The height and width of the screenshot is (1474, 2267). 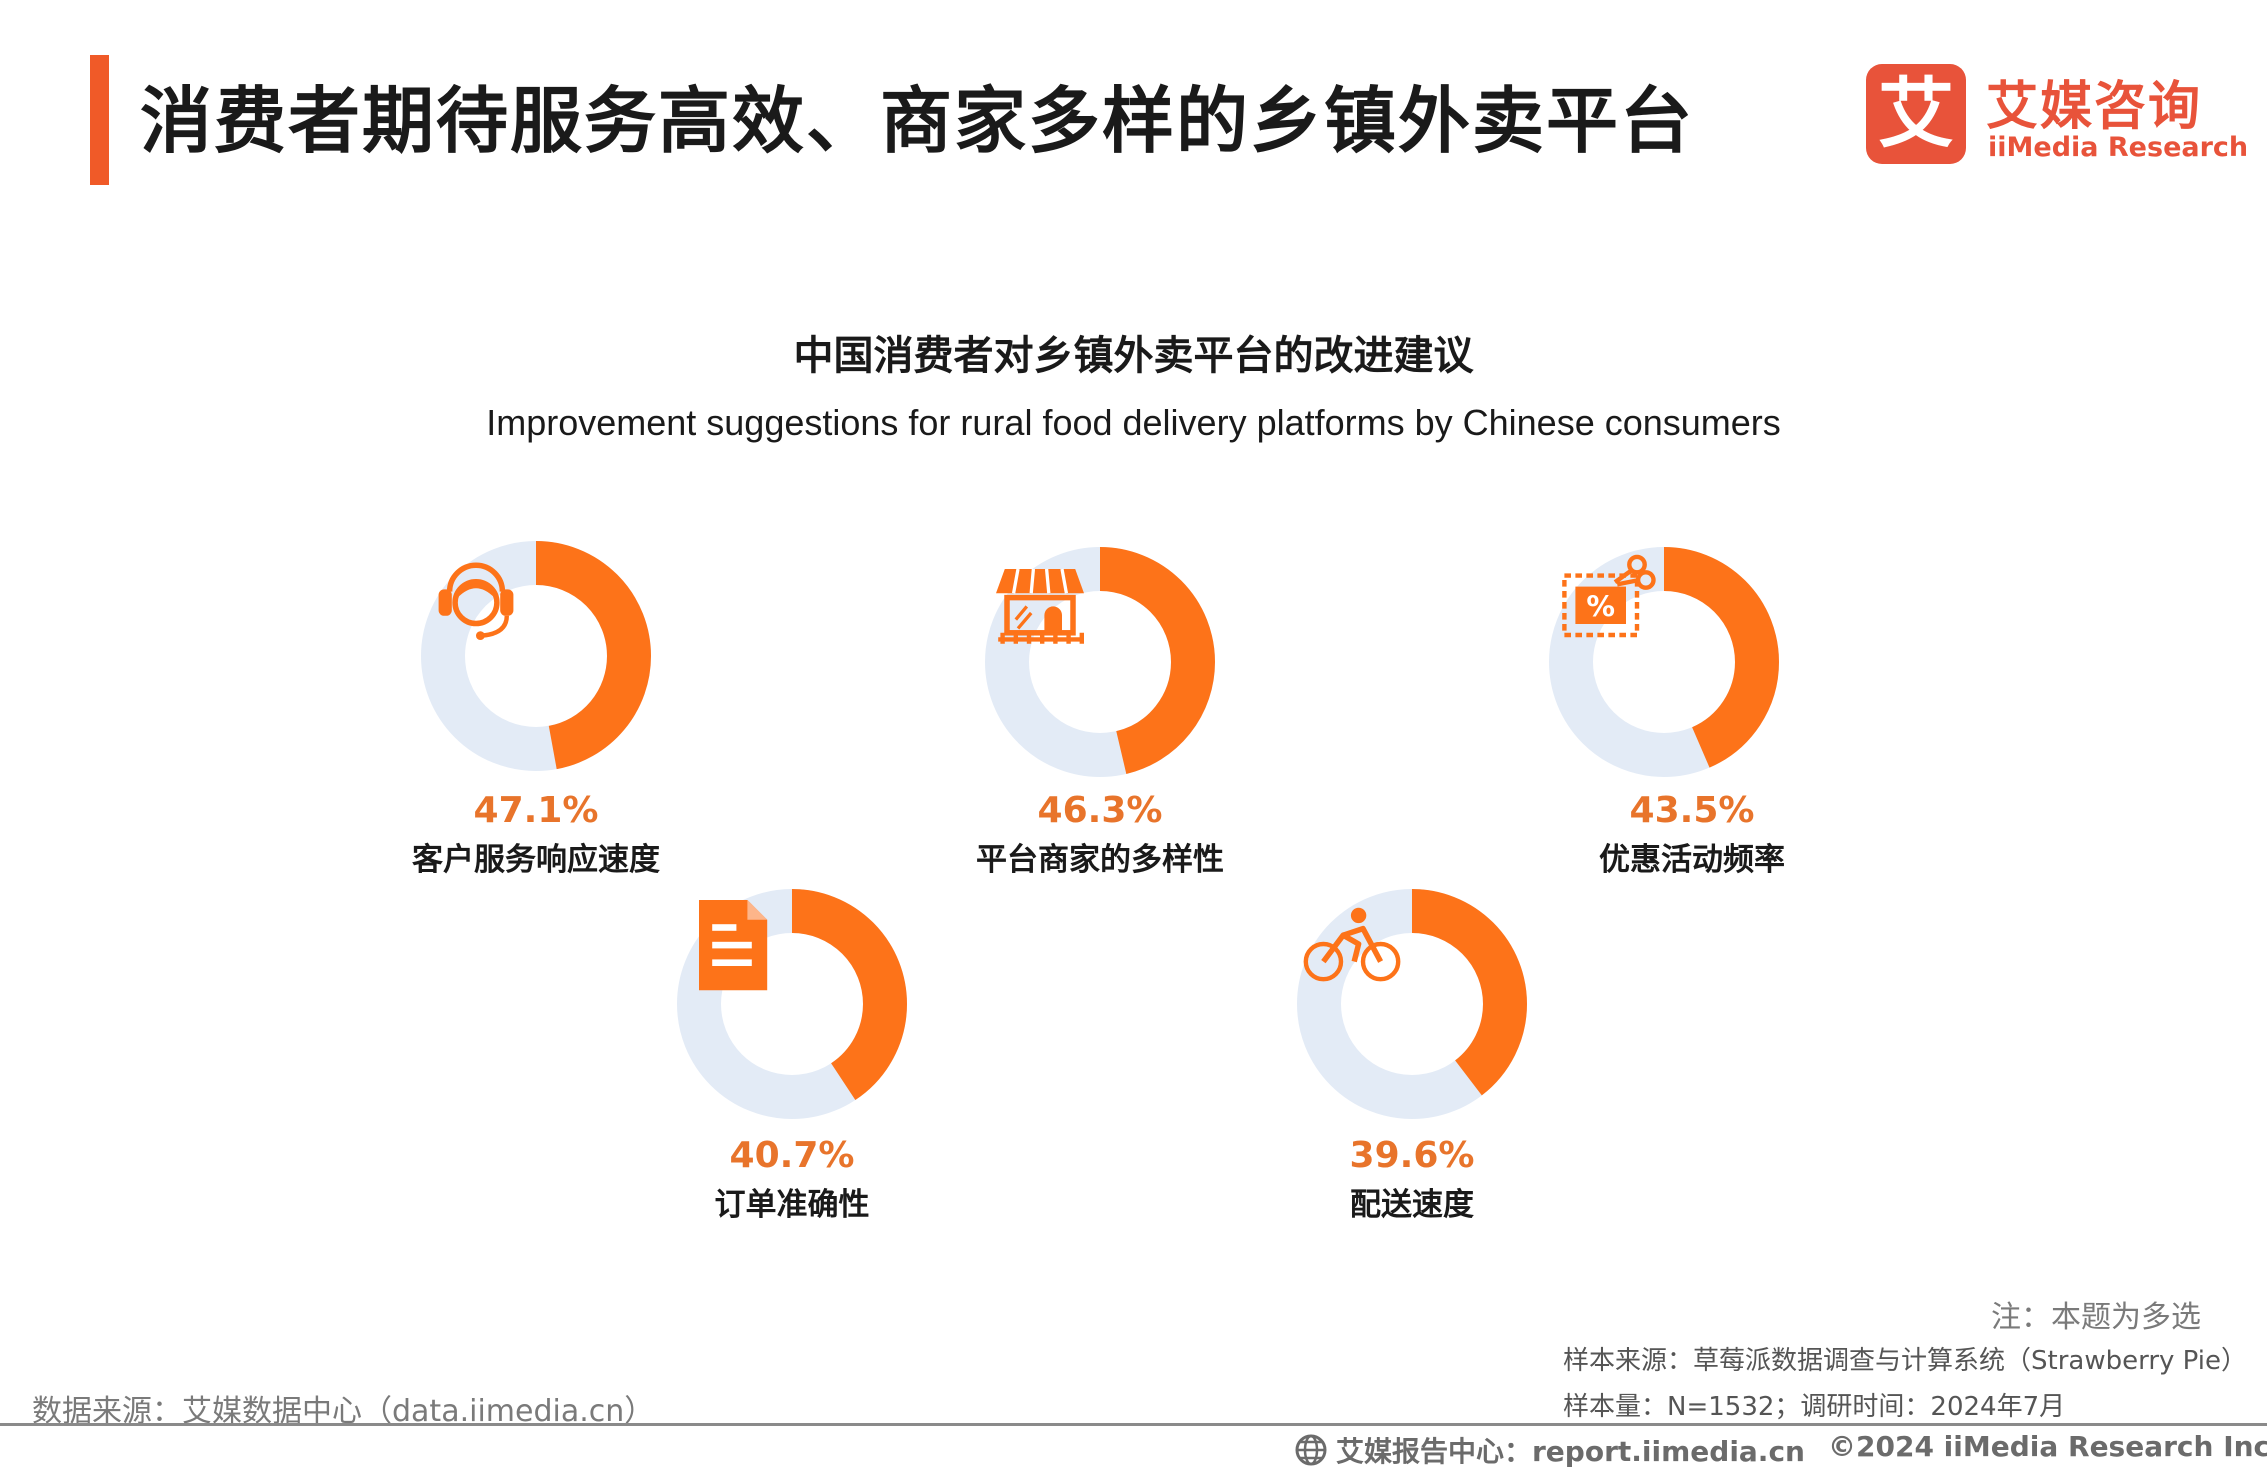 What do you see at coordinates (792, 1205) in the screenshot?
I see `category-label: 订单准确性` at bounding box center [792, 1205].